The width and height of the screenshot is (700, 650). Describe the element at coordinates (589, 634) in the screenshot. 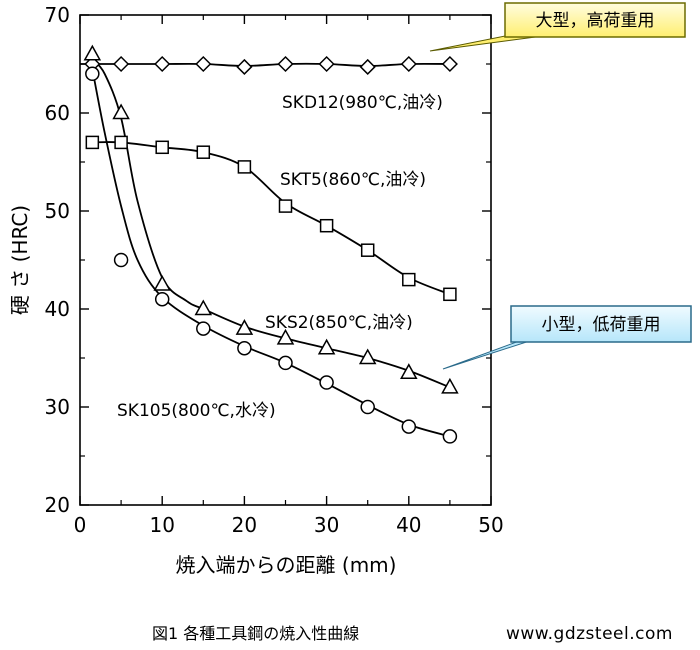

I see `watermark: www.gdzsteel.com` at that location.